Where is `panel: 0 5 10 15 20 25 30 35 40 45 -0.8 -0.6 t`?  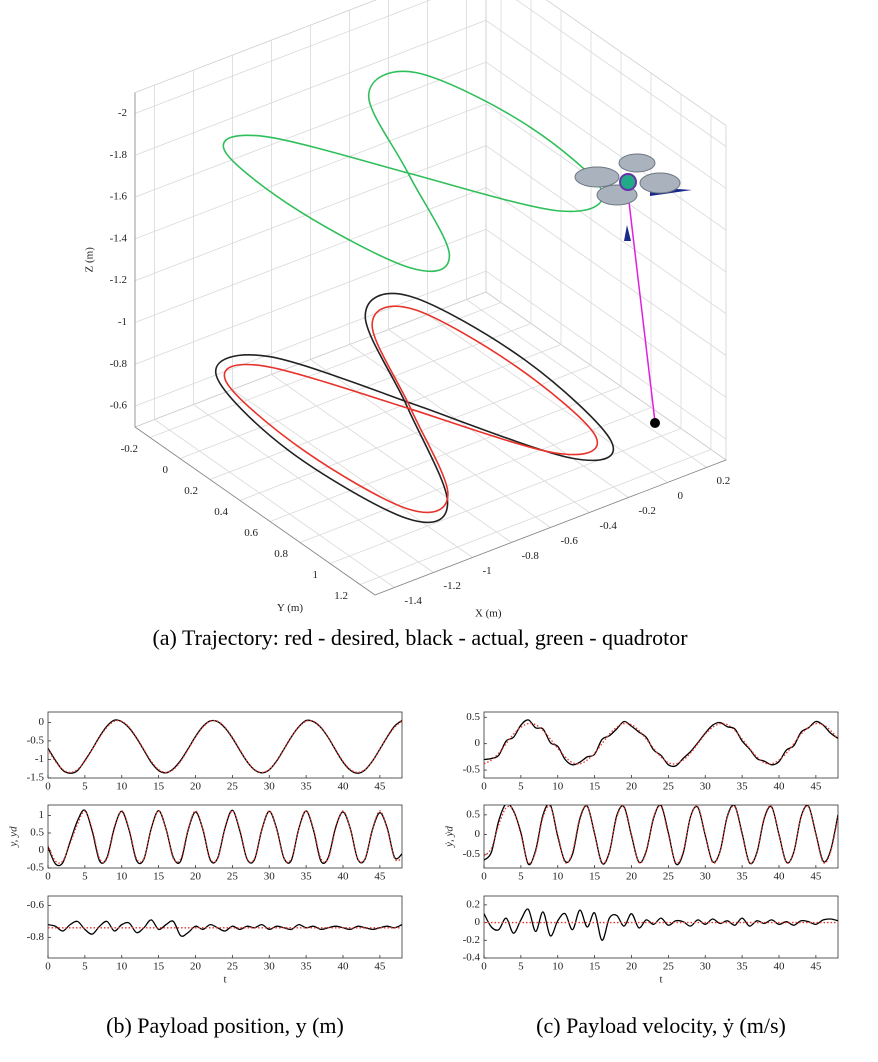
panel: 0 5 10 15 20 25 30 35 40 45 -0.8 -0.6 t is located at coordinates (215, 940).